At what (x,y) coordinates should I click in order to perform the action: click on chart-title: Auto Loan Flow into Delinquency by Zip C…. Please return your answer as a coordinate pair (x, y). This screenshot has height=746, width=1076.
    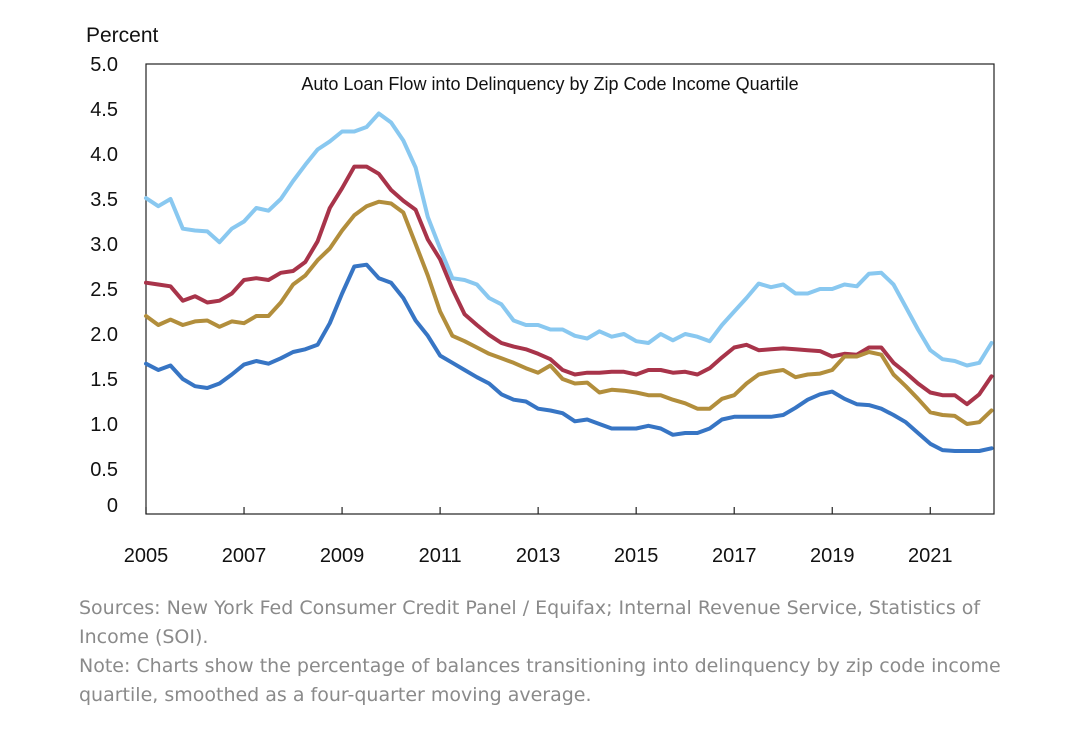
    Looking at the image, I should click on (549, 84).